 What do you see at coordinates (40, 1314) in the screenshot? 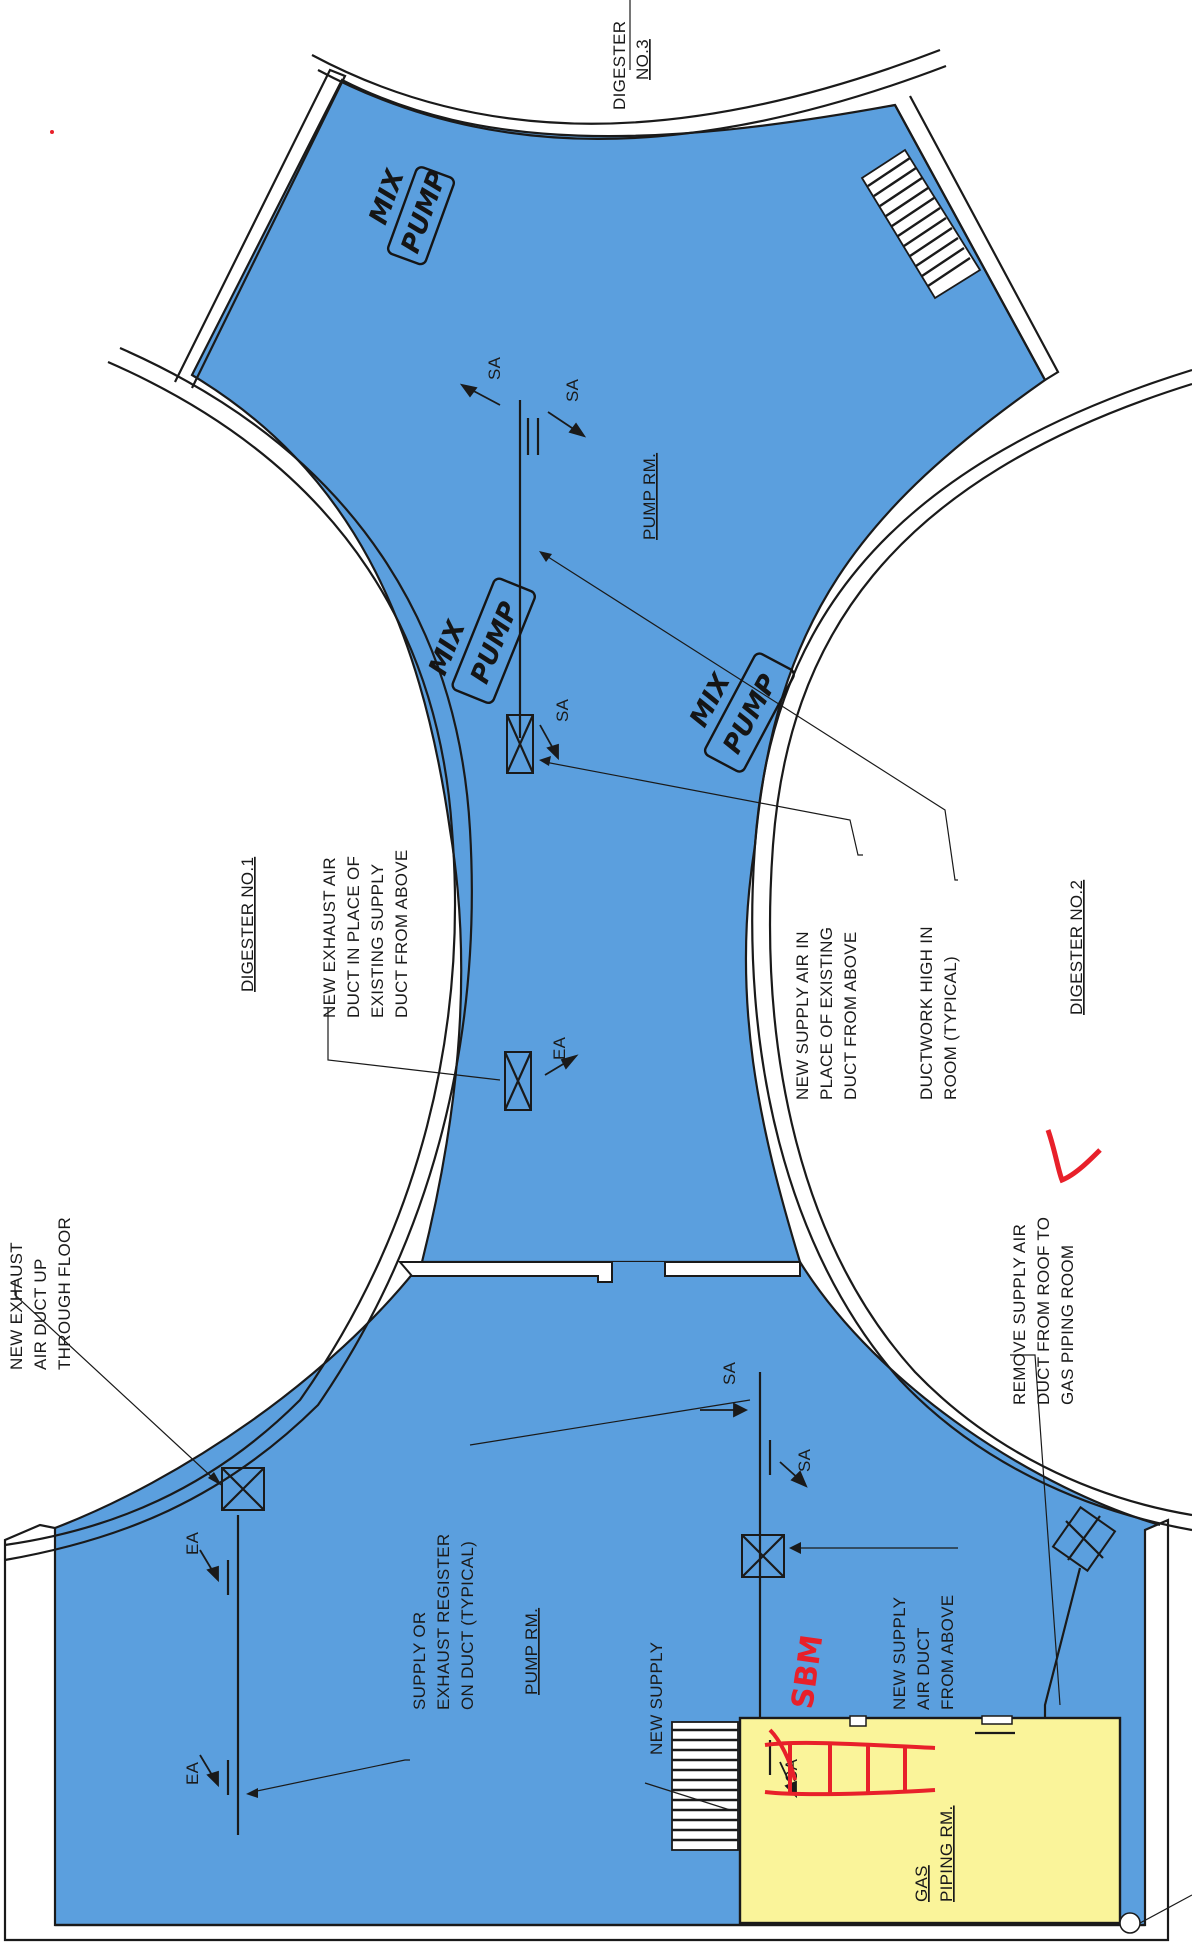
I see `svg-text: AIR DUCT UP` at bounding box center [40, 1314].